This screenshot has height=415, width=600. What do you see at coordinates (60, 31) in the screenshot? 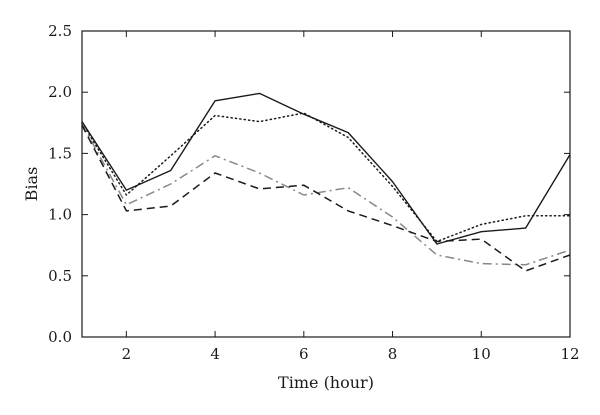
I see `y-tick-label: 2.5` at bounding box center [60, 31].